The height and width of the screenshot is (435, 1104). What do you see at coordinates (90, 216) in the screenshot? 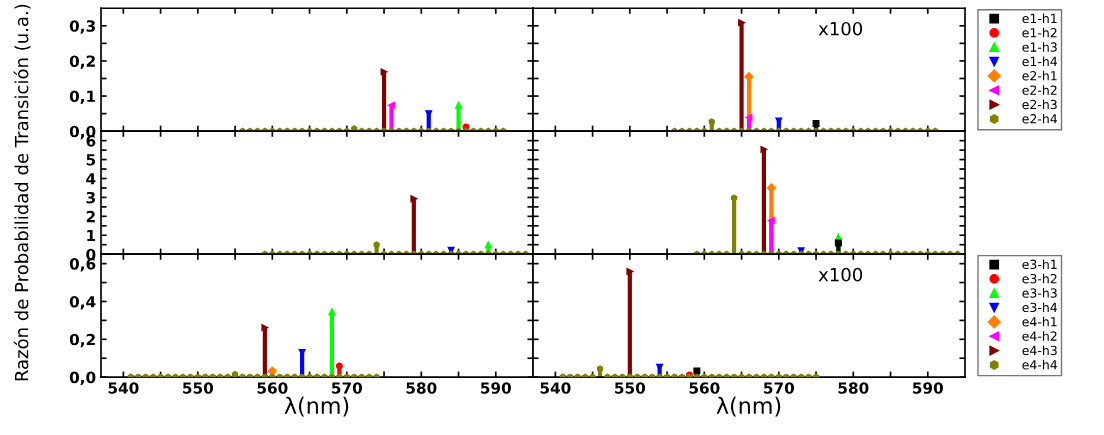
I see `y-tick-label: 2` at bounding box center [90, 216].